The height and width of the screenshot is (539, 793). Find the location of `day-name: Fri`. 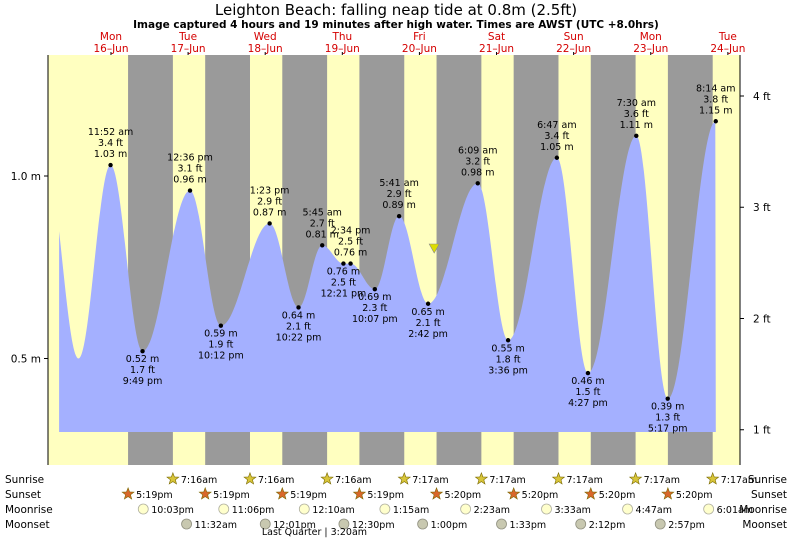

day-name: Fri is located at coordinates (419, 37).